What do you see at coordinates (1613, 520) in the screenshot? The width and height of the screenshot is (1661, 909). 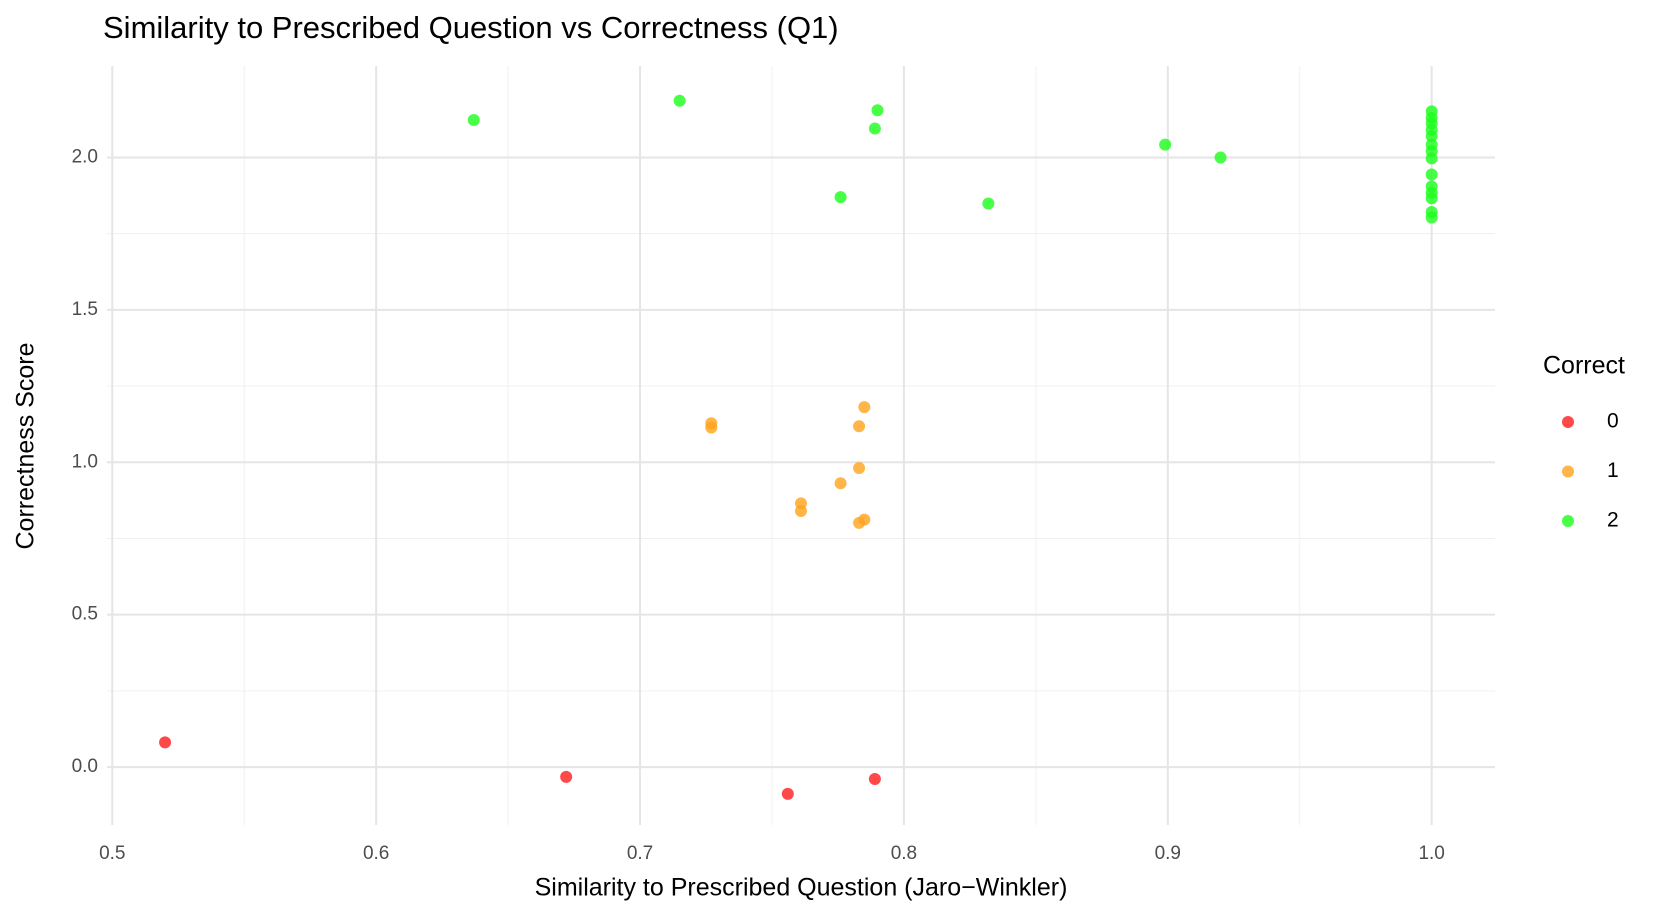 I see `legend-label: 2` at bounding box center [1613, 520].